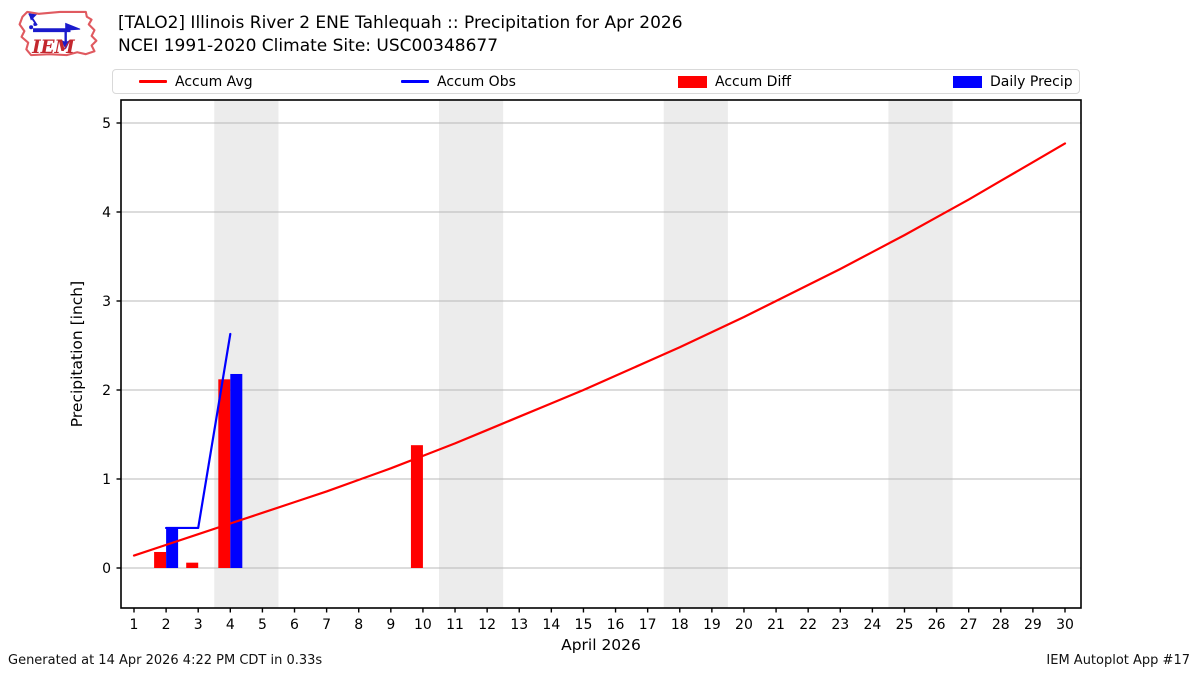 The height and width of the screenshot is (675, 1200). I want to click on x-axis-tick-label: 10, so click(423, 625).